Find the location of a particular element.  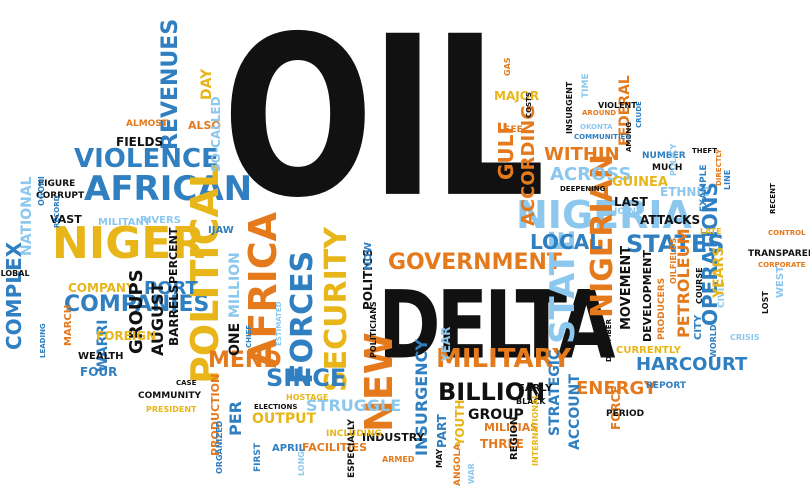

word-december: DECEMBER is located at coordinates (609, 340).